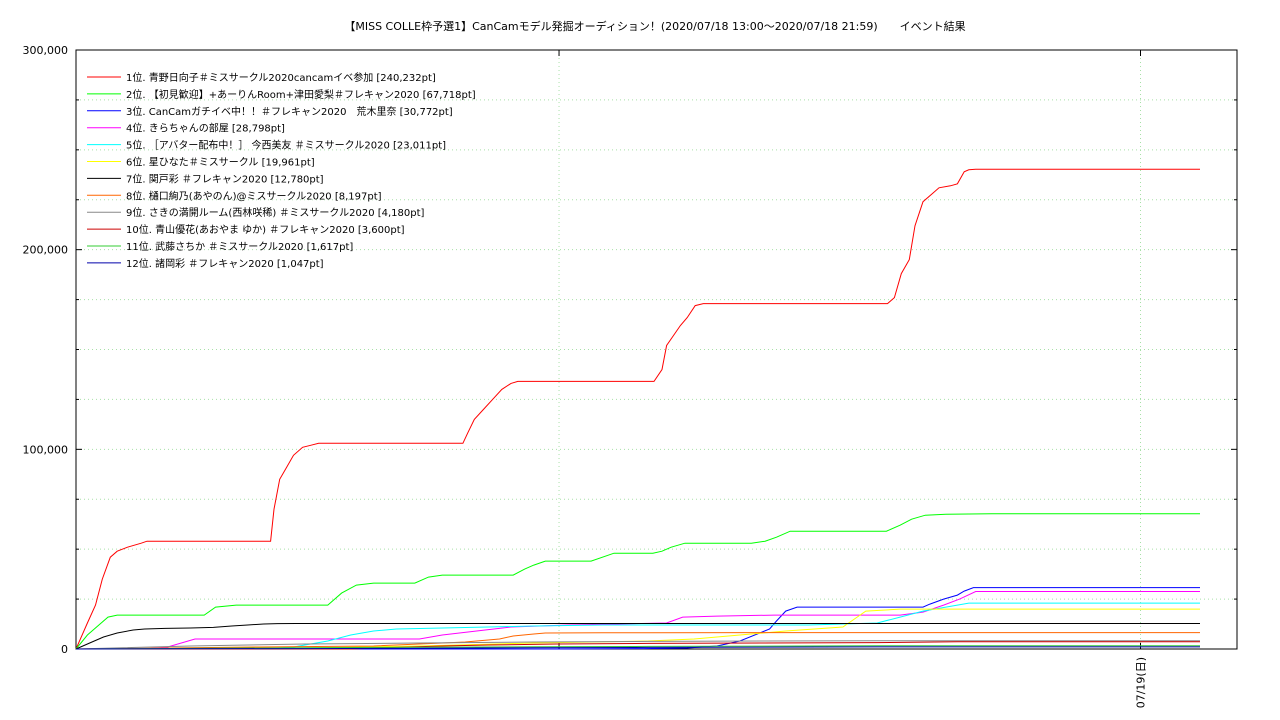  I want to click on legend-entry-10: 10位. 青山優花(あおやま ゆか) ＃フレキャン2020 [3,600pt], so click(265, 229).